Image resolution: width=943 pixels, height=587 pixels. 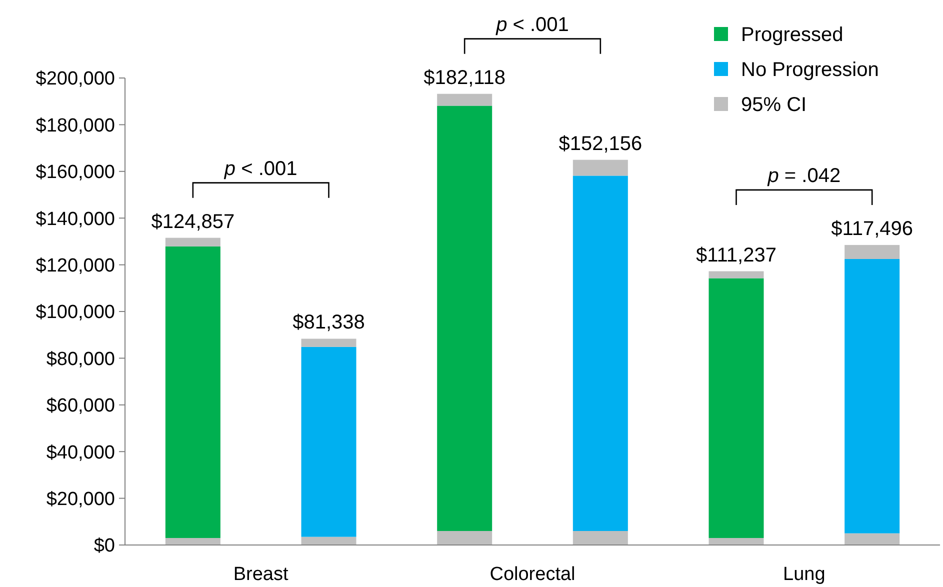 I want to click on annotation: p < .001, so click(x=260, y=169).